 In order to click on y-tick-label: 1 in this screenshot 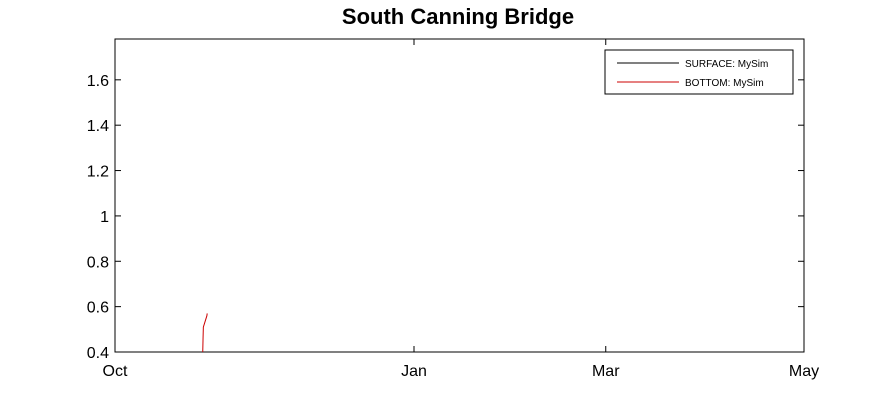, I will do `click(104, 217)`.